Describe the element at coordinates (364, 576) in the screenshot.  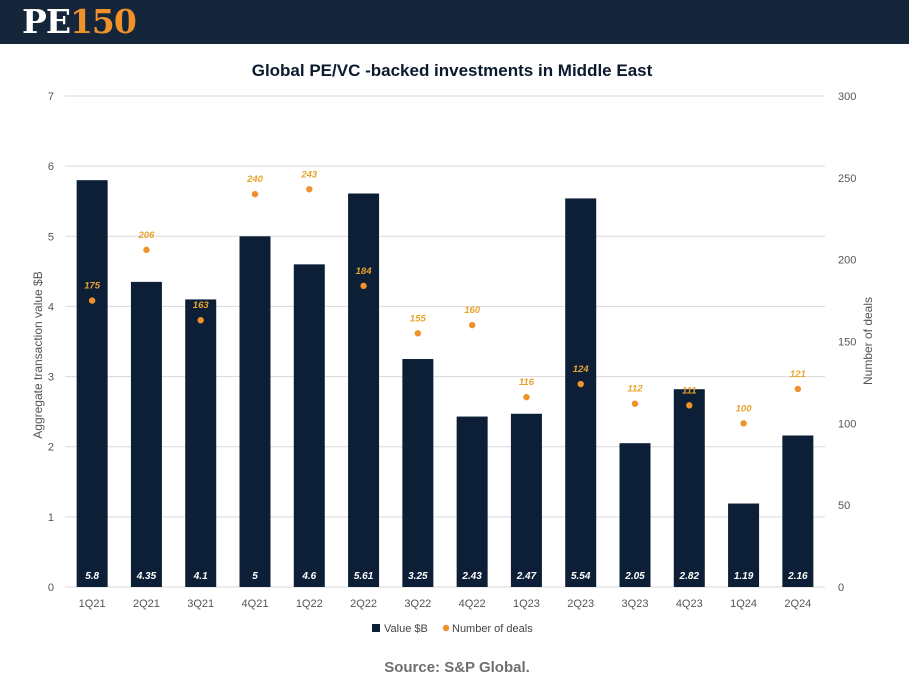
I see `bar-value-label: 5.61` at that location.